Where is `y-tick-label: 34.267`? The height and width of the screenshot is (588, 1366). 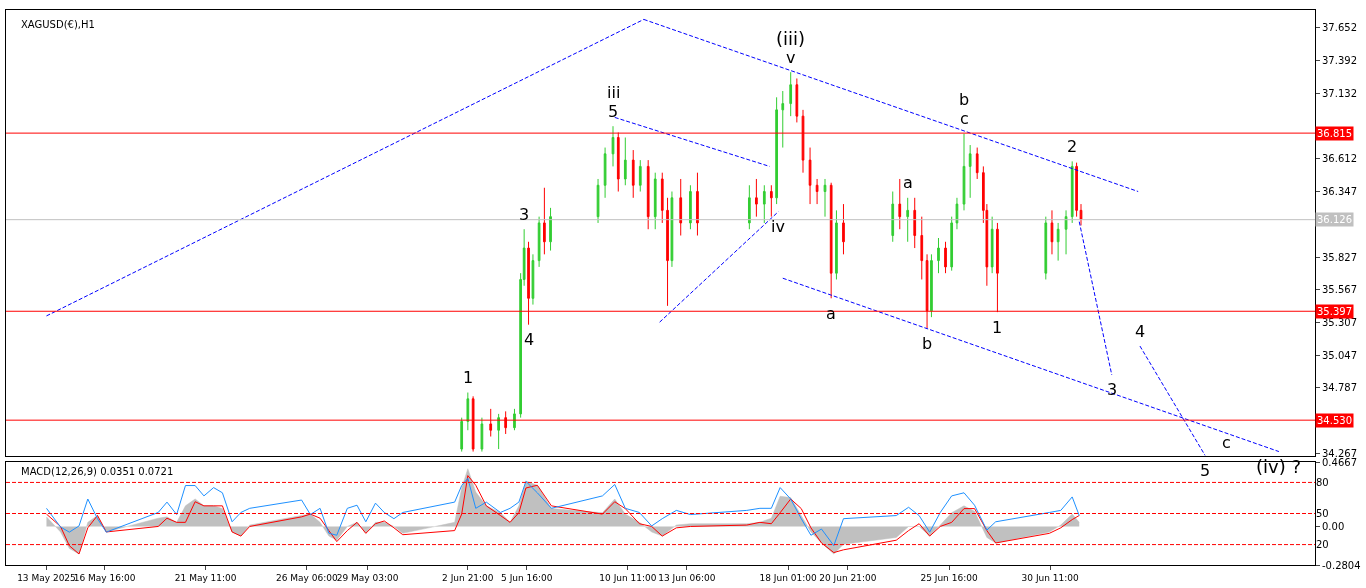 y-tick-label: 34.267 is located at coordinates (1339, 453).